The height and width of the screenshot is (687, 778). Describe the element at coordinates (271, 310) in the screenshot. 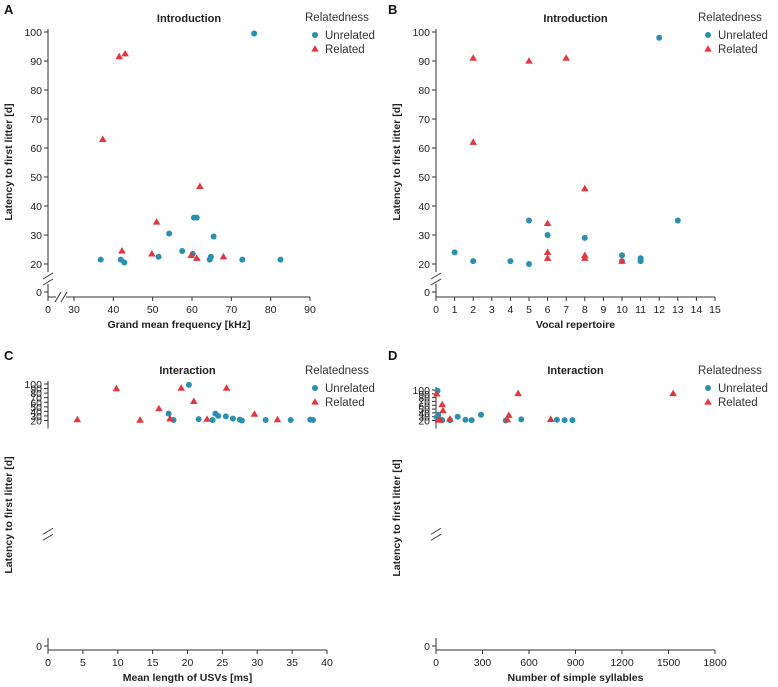

I see `x-tick-label: 80` at that location.